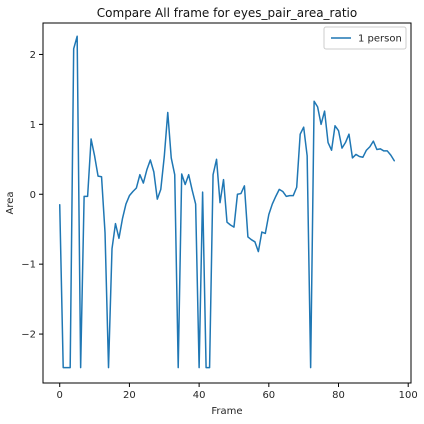 This screenshot has width=424, height=424. What do you see at coordinates (33, 125) in the screenshot?
I see `y-tick-label: 1` at bounding box center [33, 125].